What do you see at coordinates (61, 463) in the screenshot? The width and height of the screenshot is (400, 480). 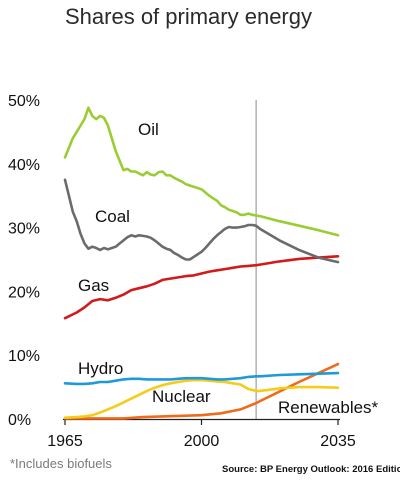 I see `footnote: *Includes biofuels` at bounding box center [61, 463].